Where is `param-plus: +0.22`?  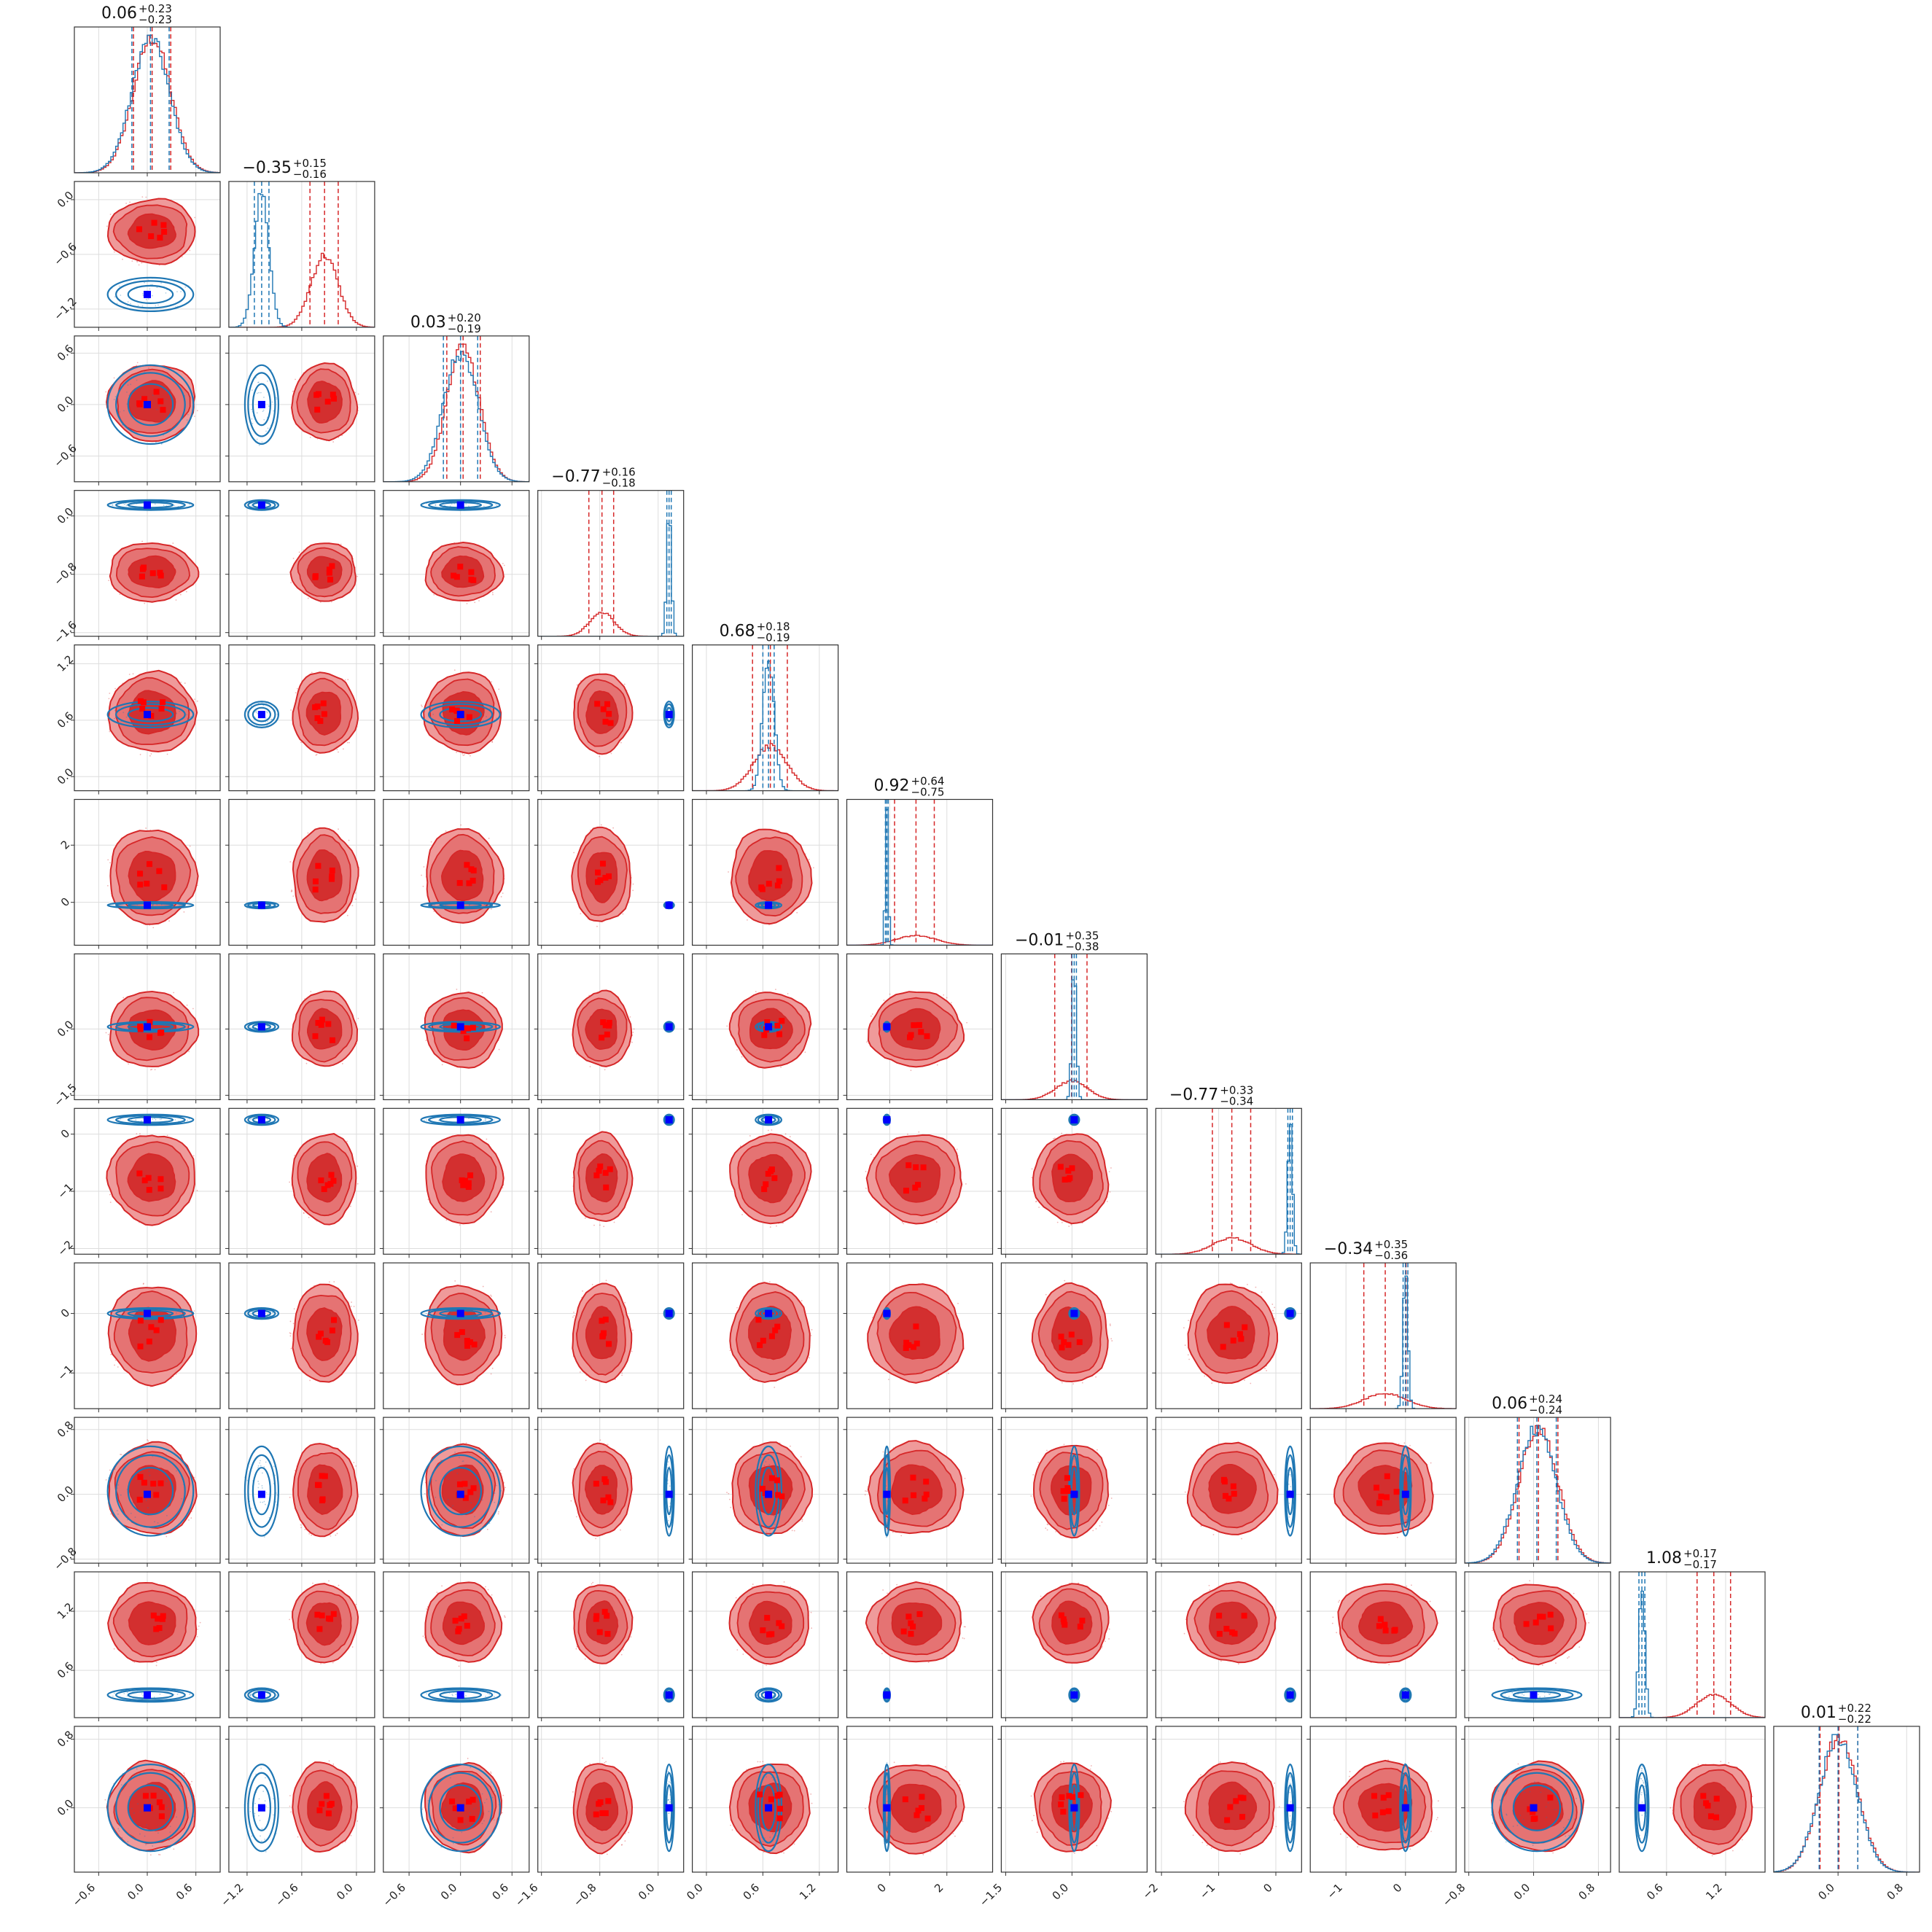 param-plus: +0.22 is located at coordinates (1854, 1708).